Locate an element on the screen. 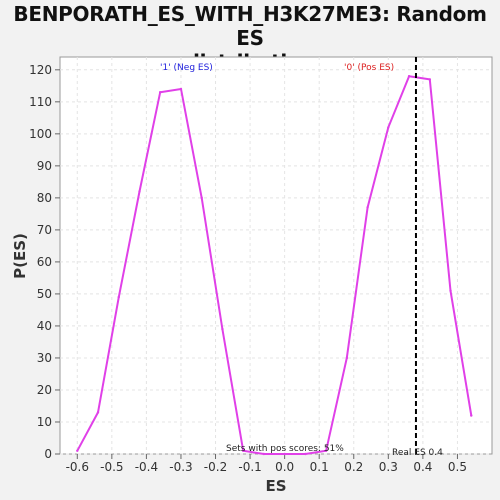 The width and height of the screenshot is (500, 500). y-tick-label: 60 is located at coordinates (44, 262).